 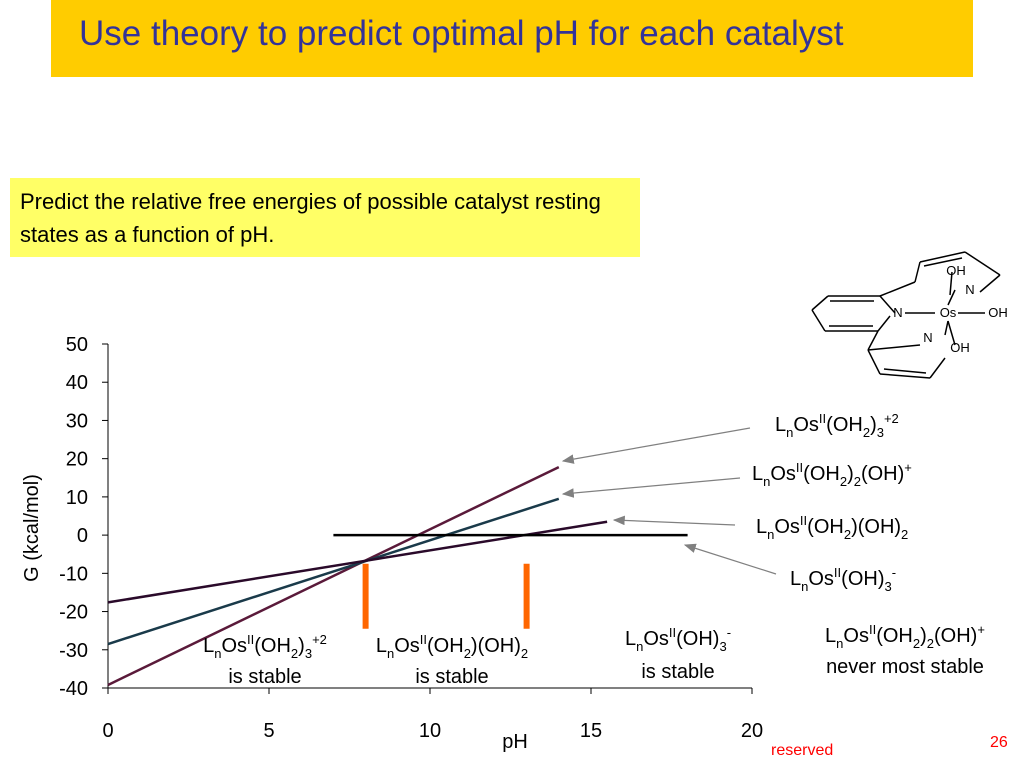 What do you see at coordinates (107, 731) in the screenshot?
I see `x-tick-label: 0` at bounding box center [107, 731].